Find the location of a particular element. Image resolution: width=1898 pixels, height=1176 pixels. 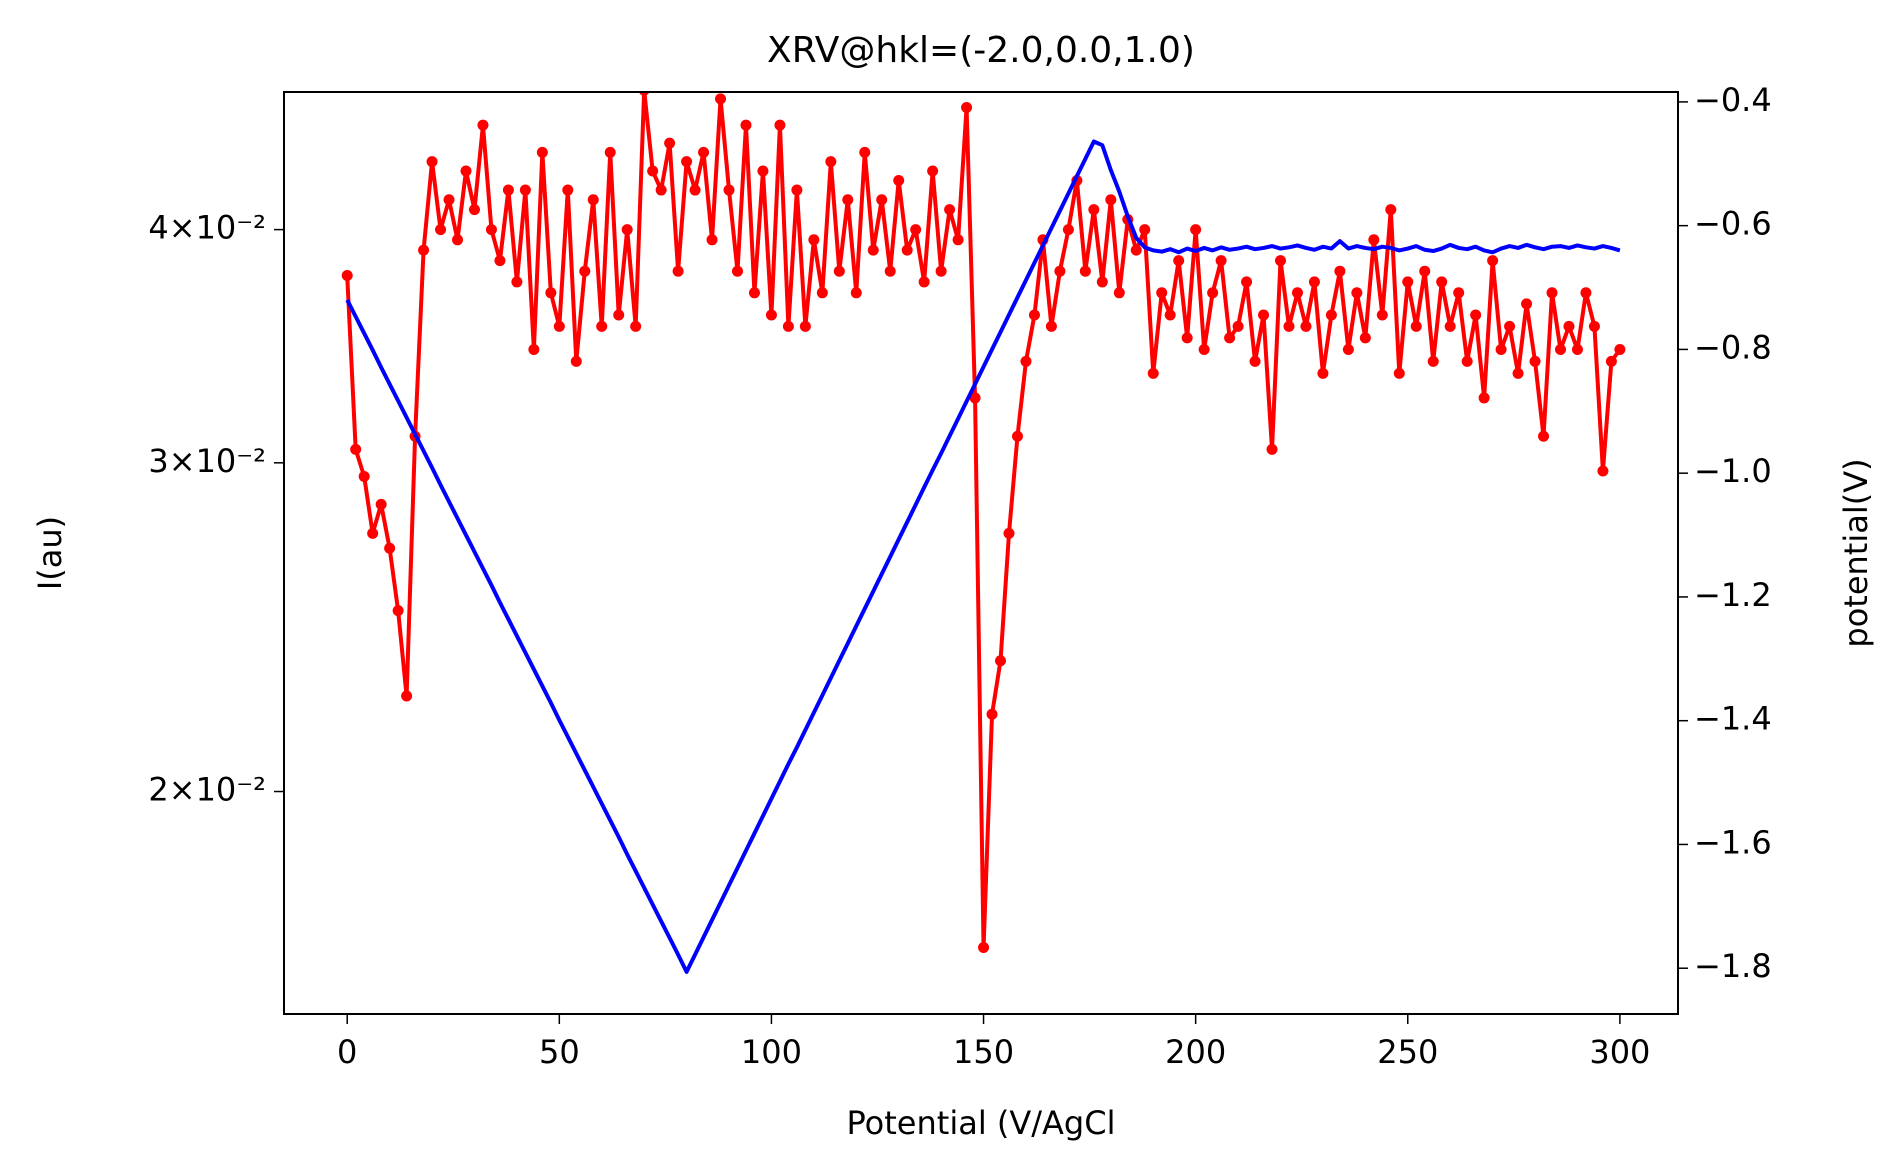

y2-tick-label: −1.0 is located at coordinates (1733, 471).